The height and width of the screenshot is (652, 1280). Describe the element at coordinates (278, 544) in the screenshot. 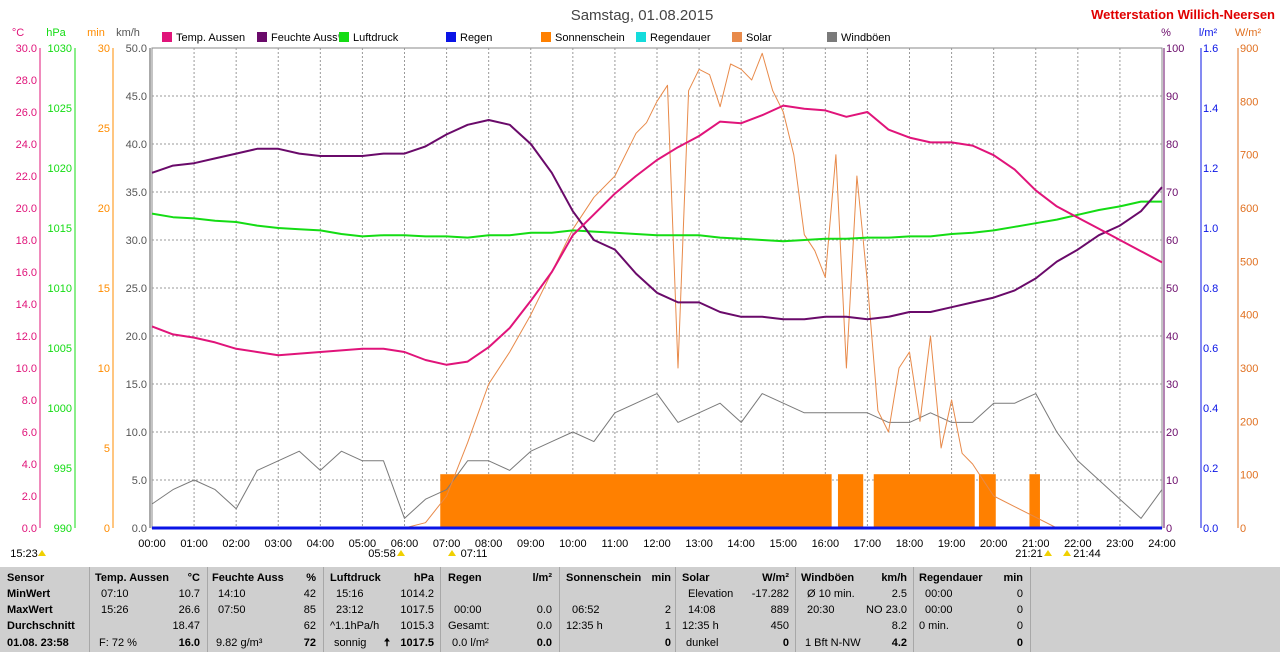

I see `x-tick-label: 03:00` at that location.